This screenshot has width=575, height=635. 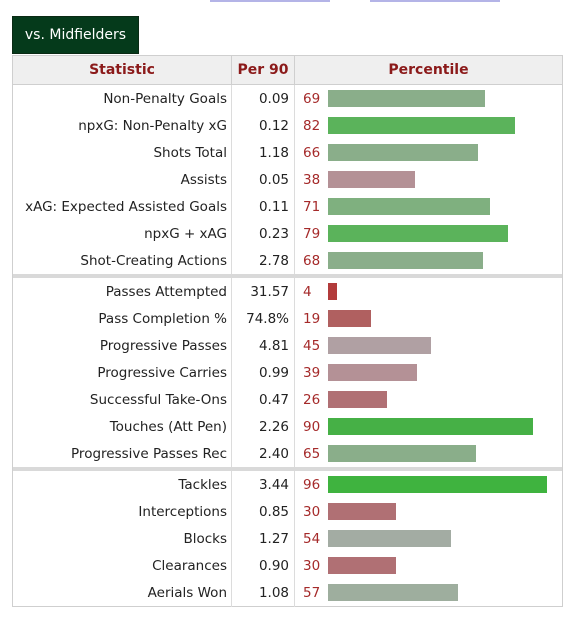 What do you see at coordinates (312, 260) in the screenshot?
I see `percentile-value: 68` at bounding box center [312, 260].